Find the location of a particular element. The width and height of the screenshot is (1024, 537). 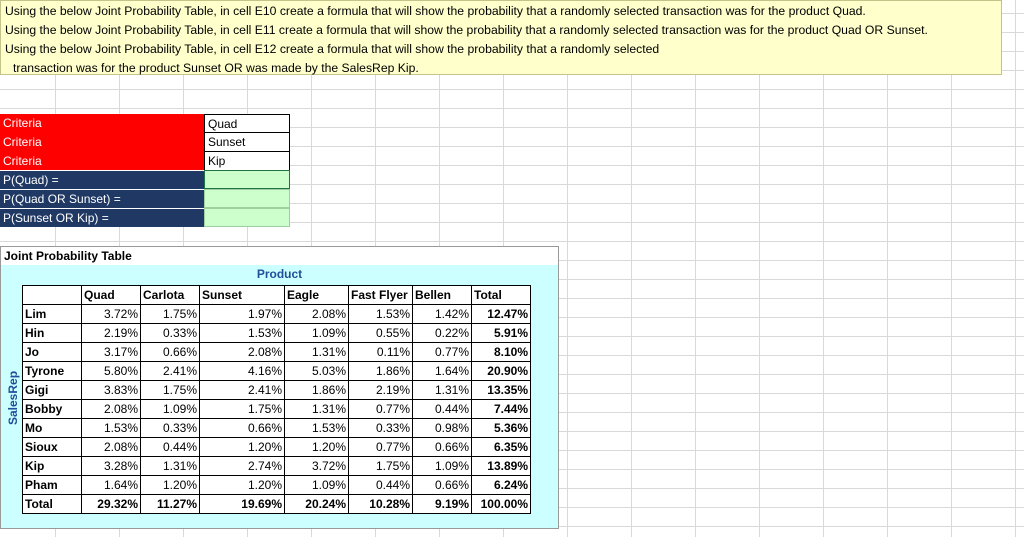

row-total-cell: 100.00% is located at coordinates (501, 504).